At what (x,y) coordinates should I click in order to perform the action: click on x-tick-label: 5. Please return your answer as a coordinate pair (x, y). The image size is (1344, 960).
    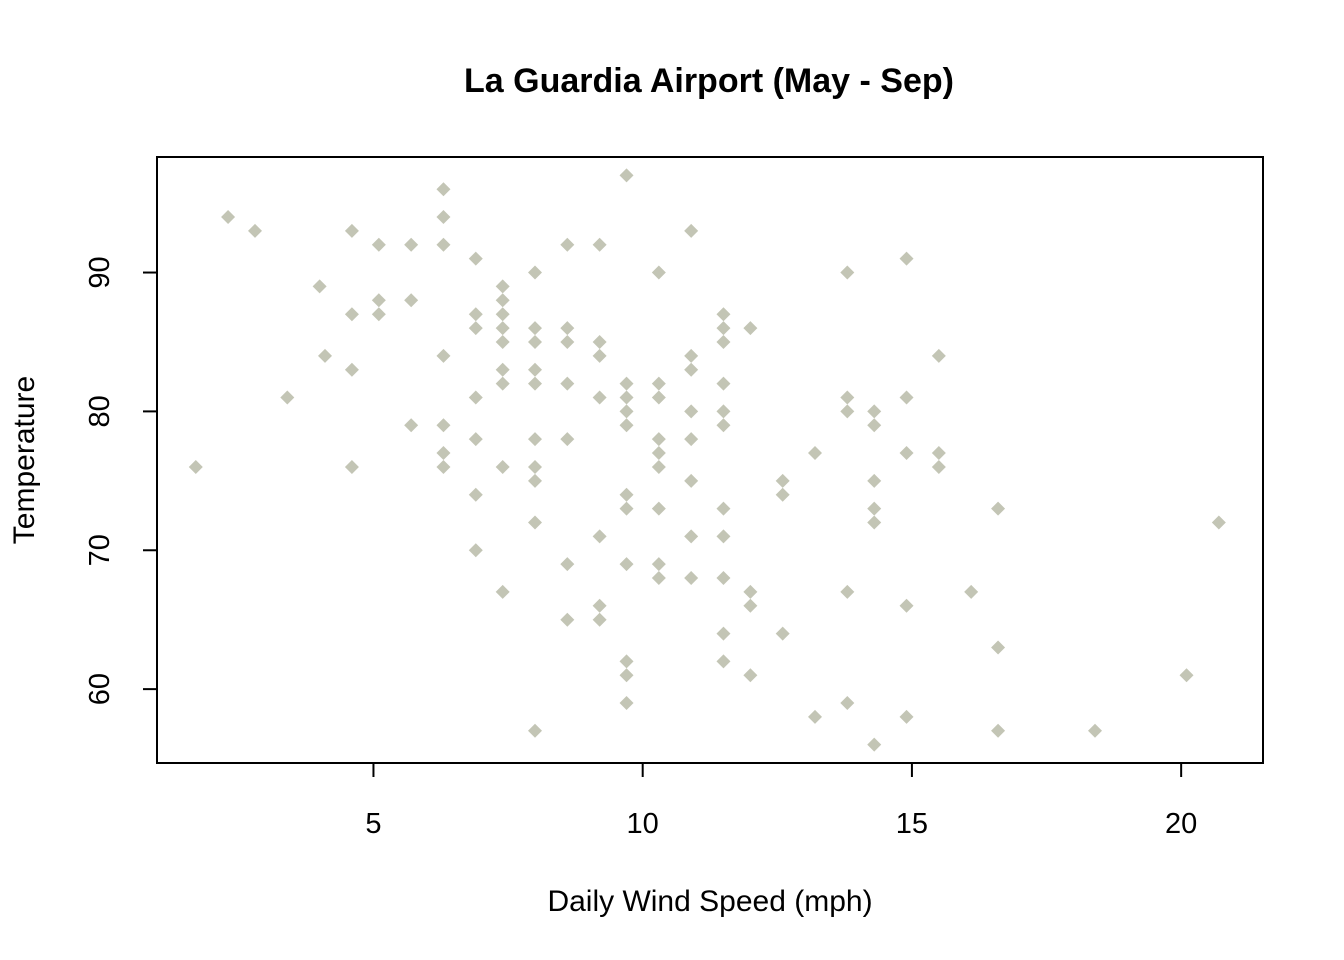
    Looking at the image, I should click on (373, 824).